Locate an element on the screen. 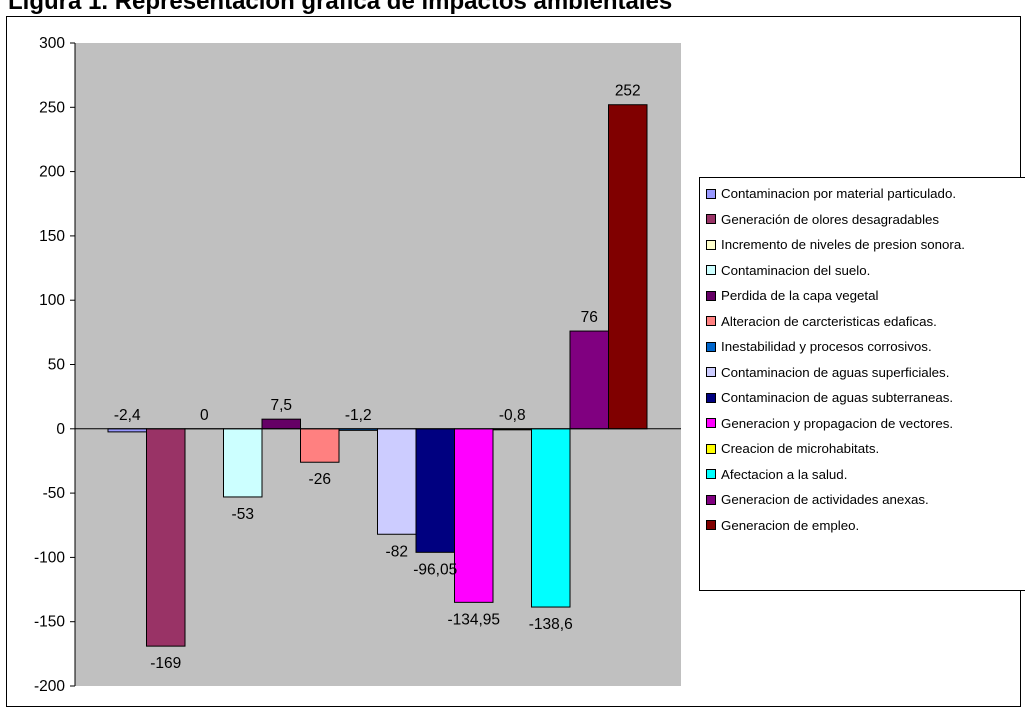  legend-label: Perdida de la capa vegetal is located at coordinates (800, 296).